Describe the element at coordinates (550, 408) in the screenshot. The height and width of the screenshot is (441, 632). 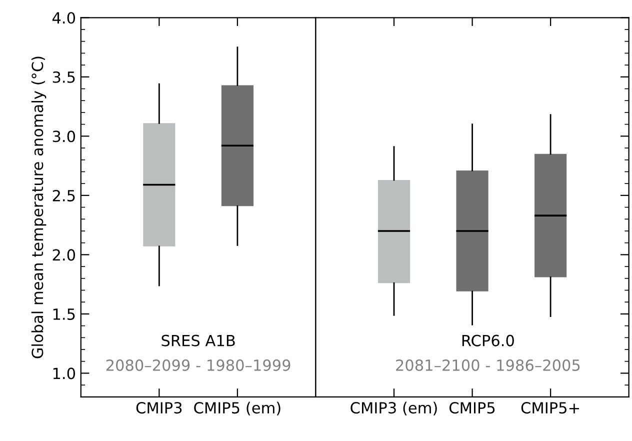
I see `x-tick-label: CMIP5+` at that location.